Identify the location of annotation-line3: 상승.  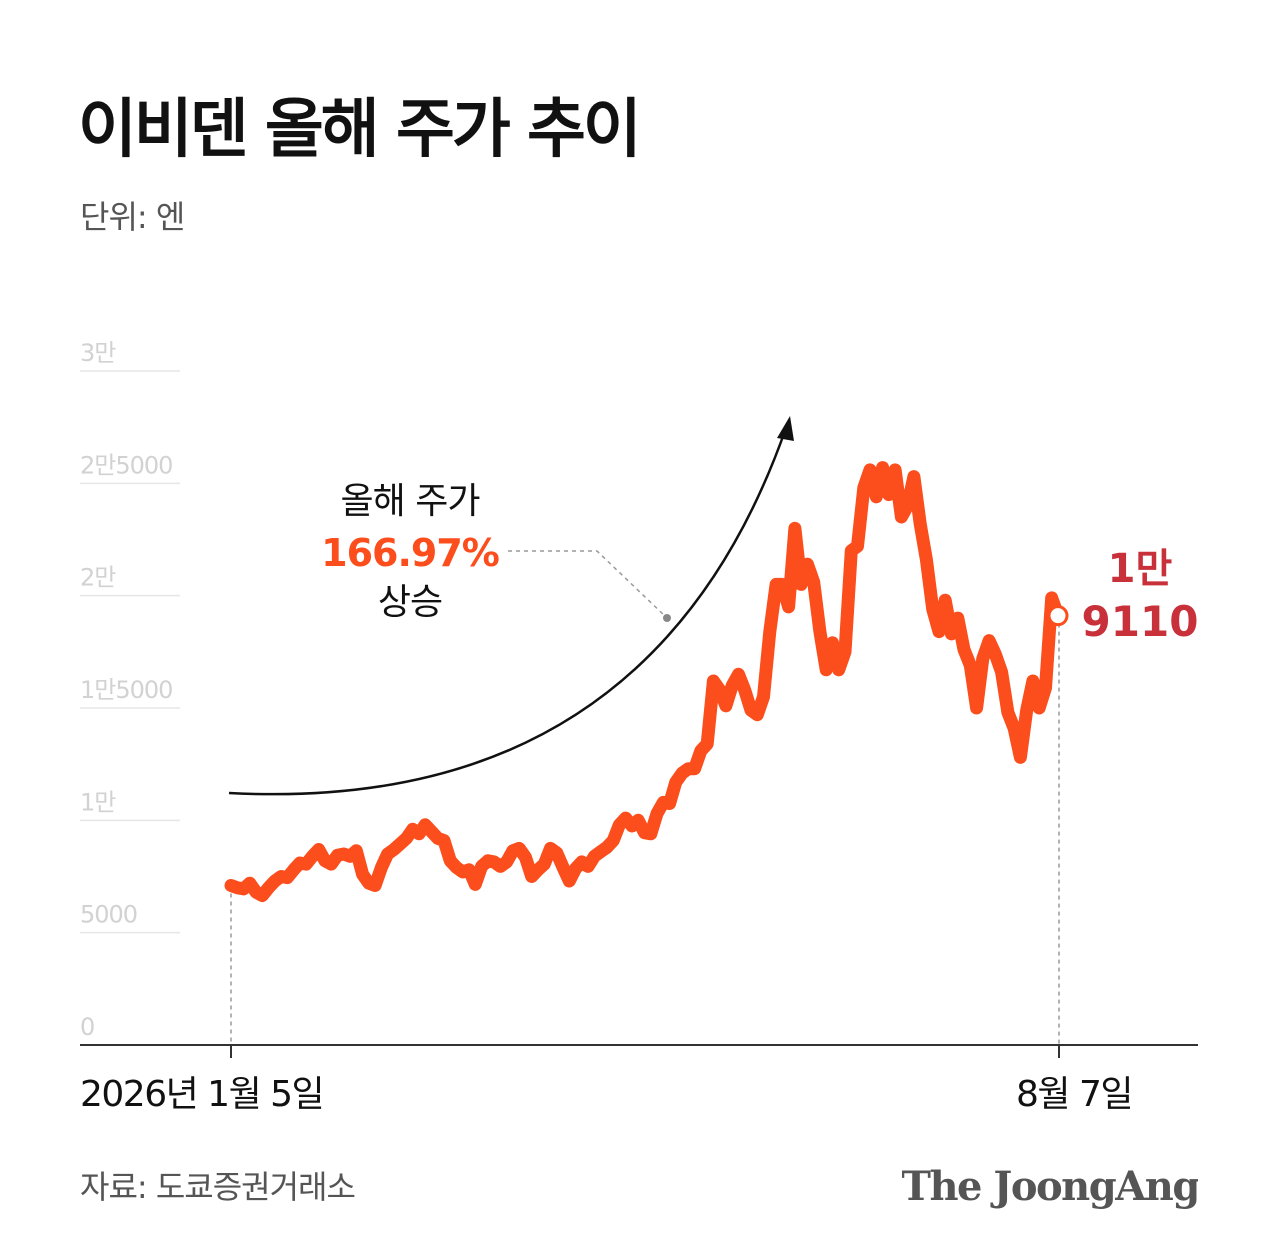
(410, 602).